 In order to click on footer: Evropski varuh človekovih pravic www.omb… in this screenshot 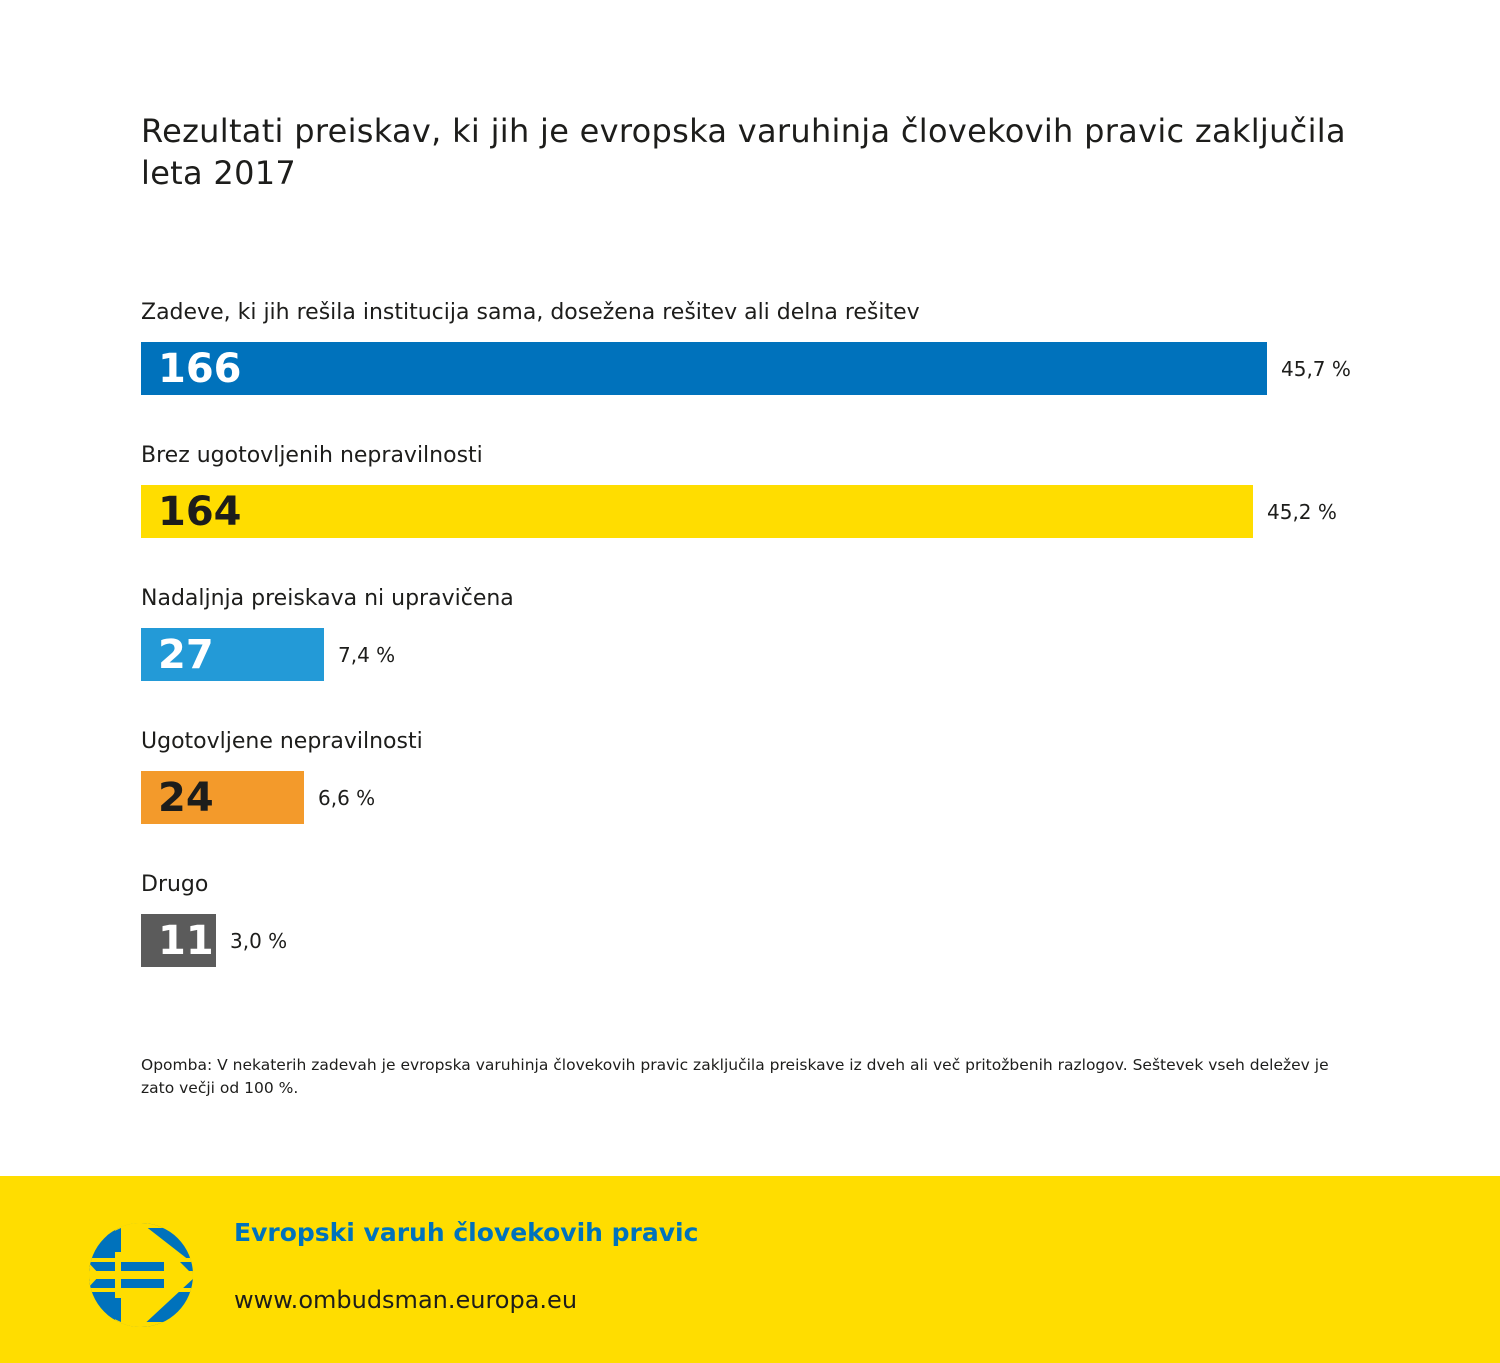, I will do `click(750, 1269)`.